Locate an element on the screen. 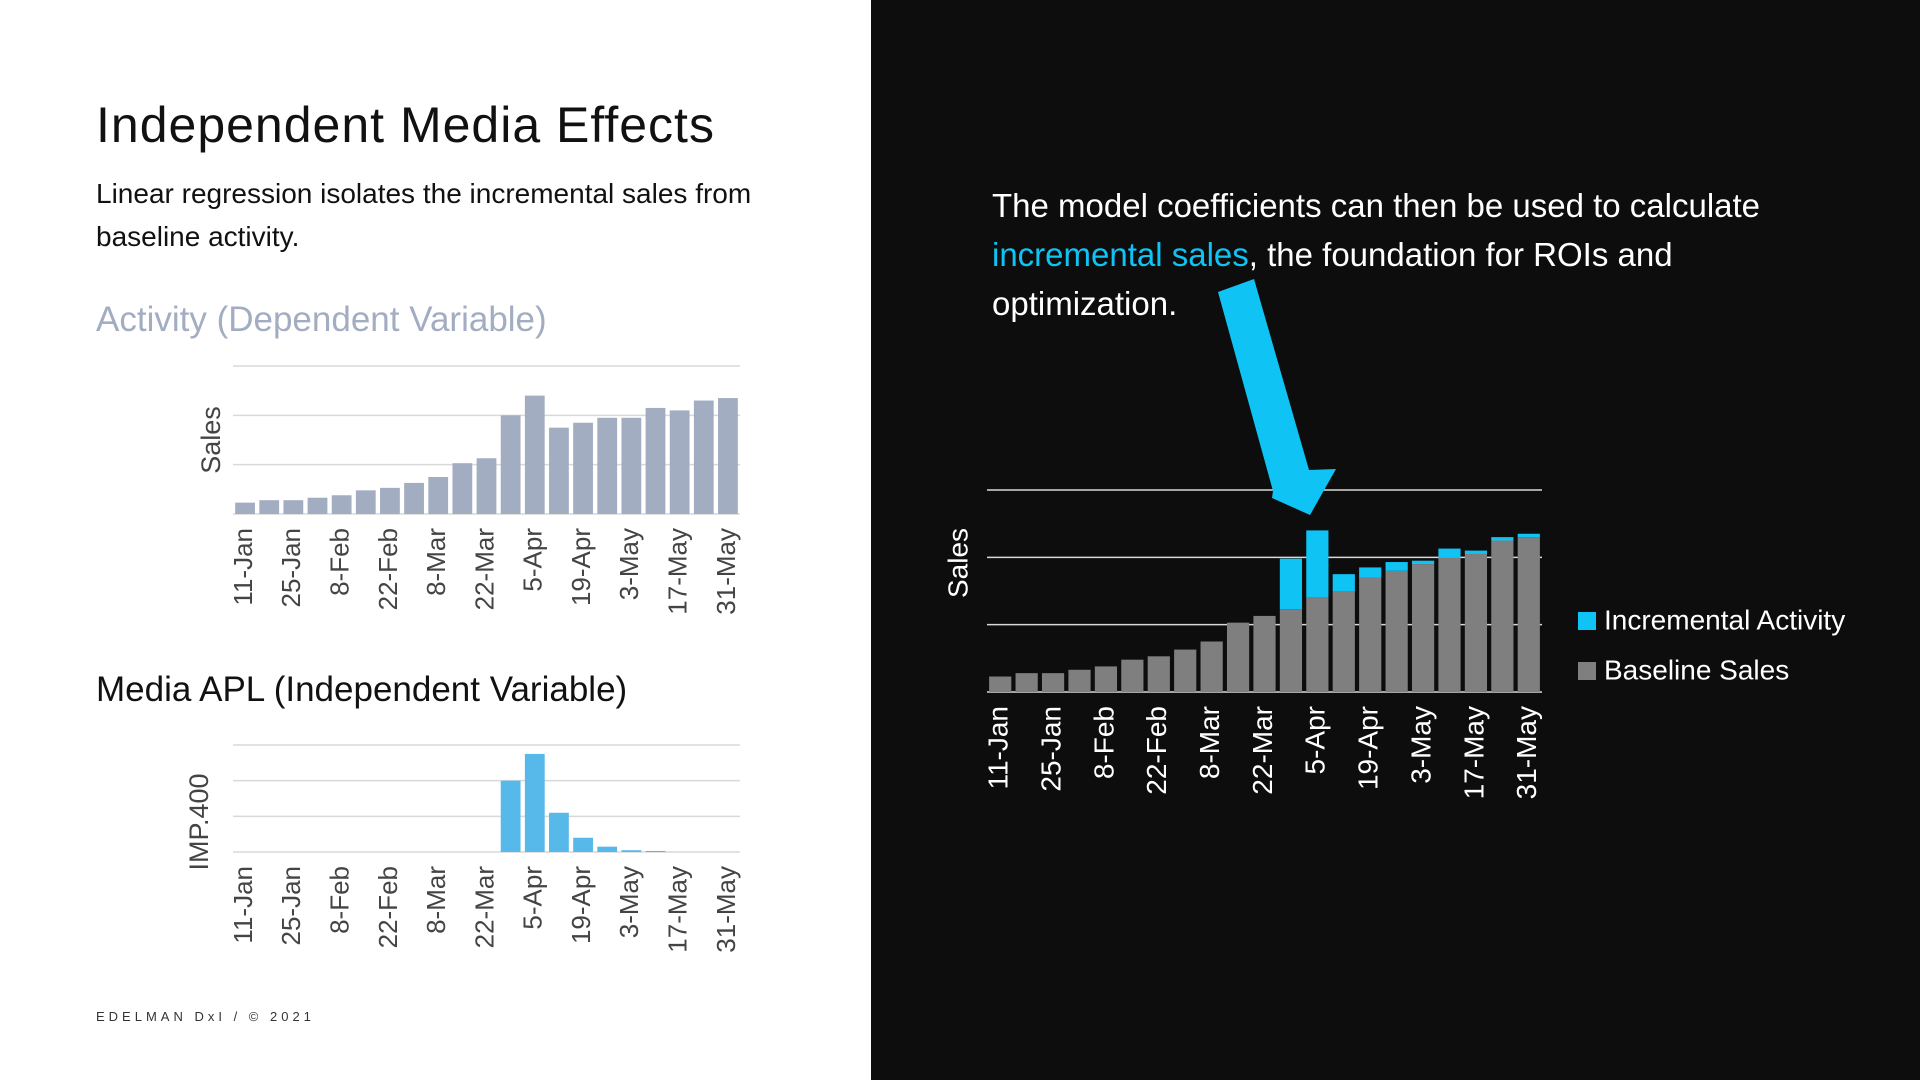  slide-title: Independent Media Effects is located at coordinates (405, 125).